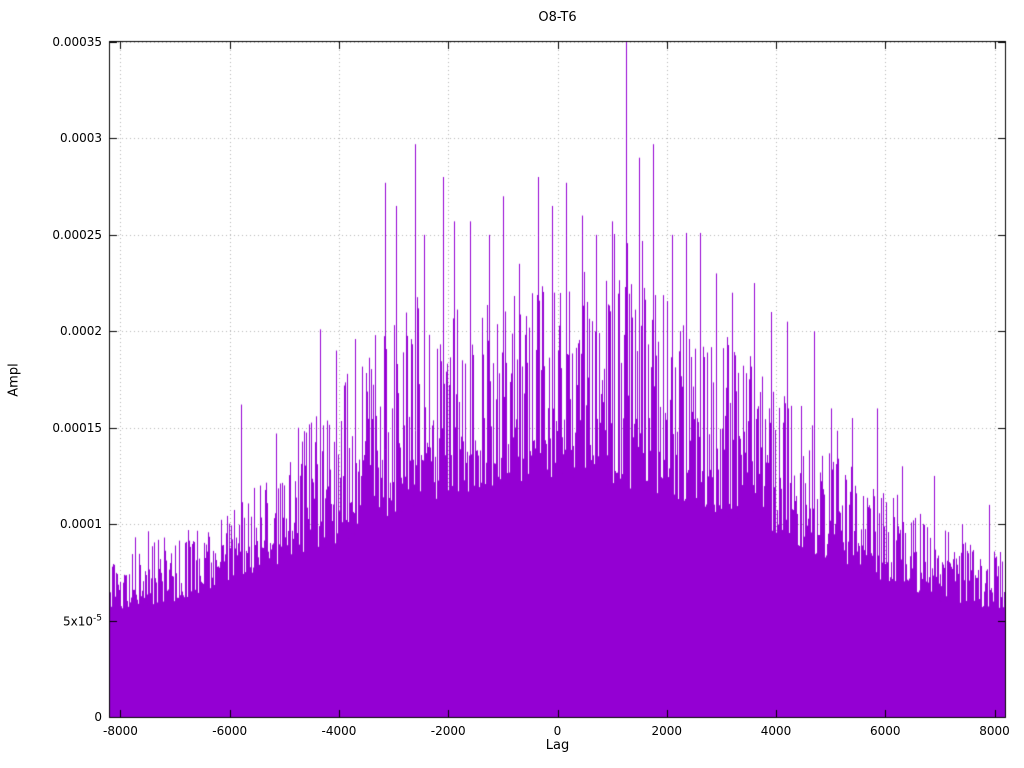 The image size is (1024, 768). I want to click on y-tick-label: 0.00025, so click(77, 234).